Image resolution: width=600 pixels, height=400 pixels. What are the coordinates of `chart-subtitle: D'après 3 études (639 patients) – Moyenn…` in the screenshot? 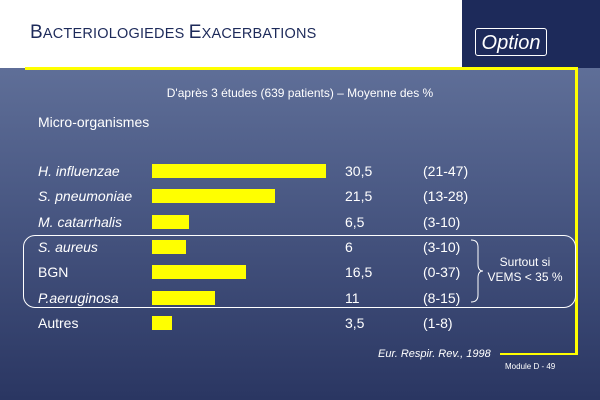 It's located at (300, 93).